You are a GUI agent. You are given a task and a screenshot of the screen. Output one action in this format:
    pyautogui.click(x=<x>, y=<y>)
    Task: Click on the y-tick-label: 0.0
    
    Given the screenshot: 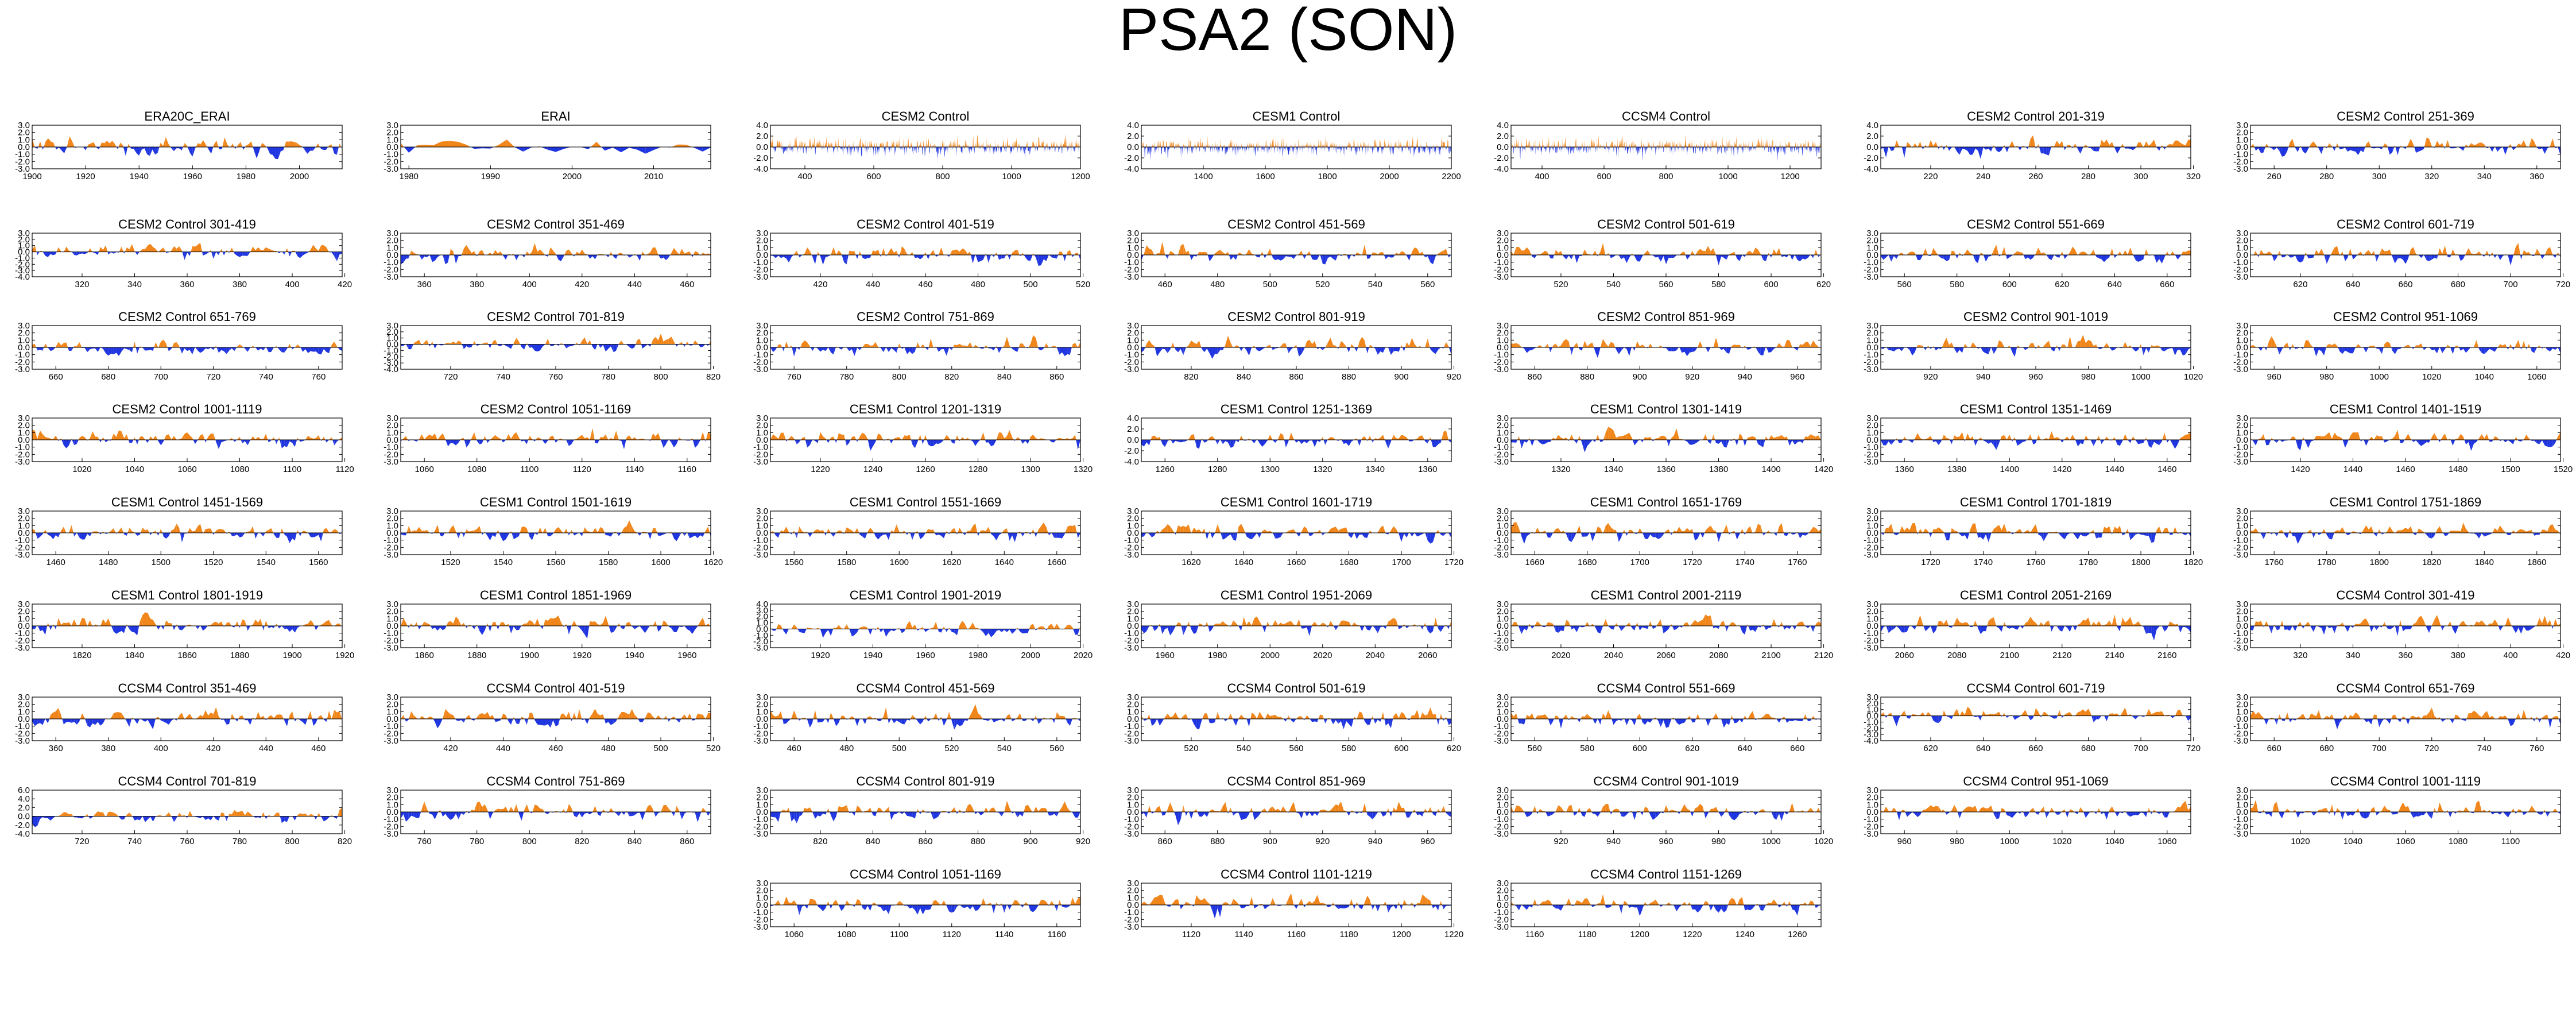 What is the action you would take?
    pyautogui.click(x=762, y=147)
    